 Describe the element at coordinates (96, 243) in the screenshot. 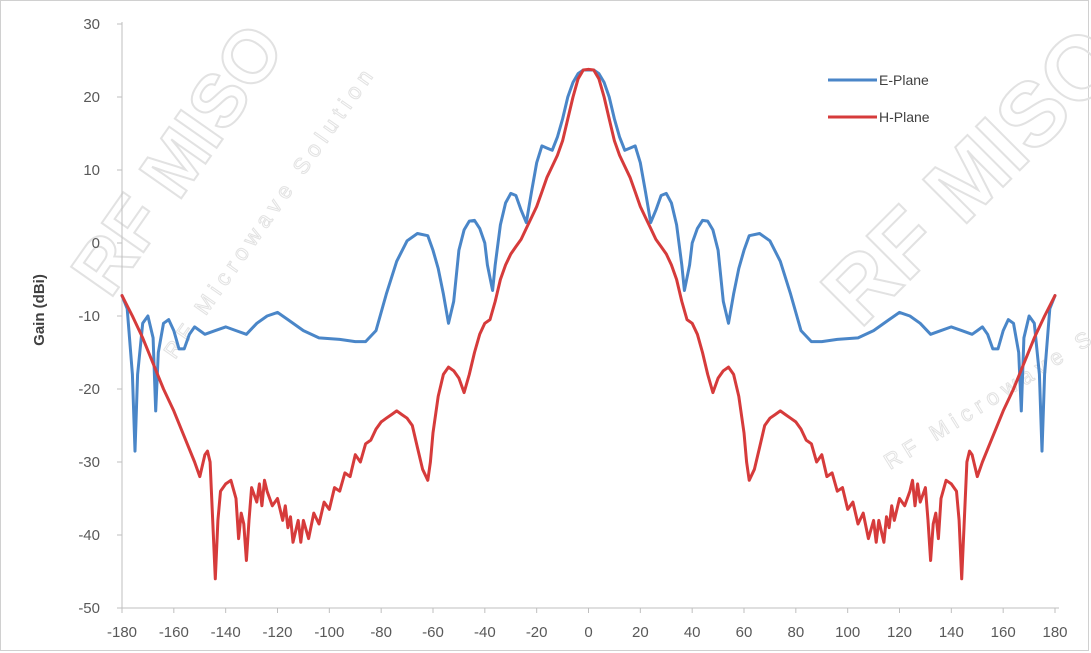

I see `y-tick-label: 0` at that location.